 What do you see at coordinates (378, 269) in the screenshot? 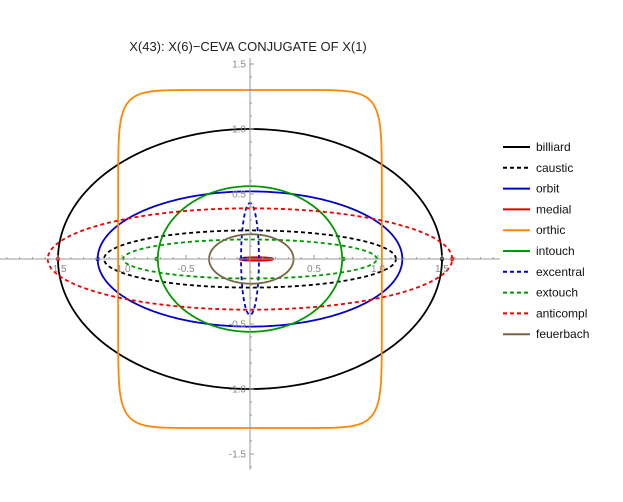
I see `x-tick-label: 1.0` at bounding box center [378, 269].